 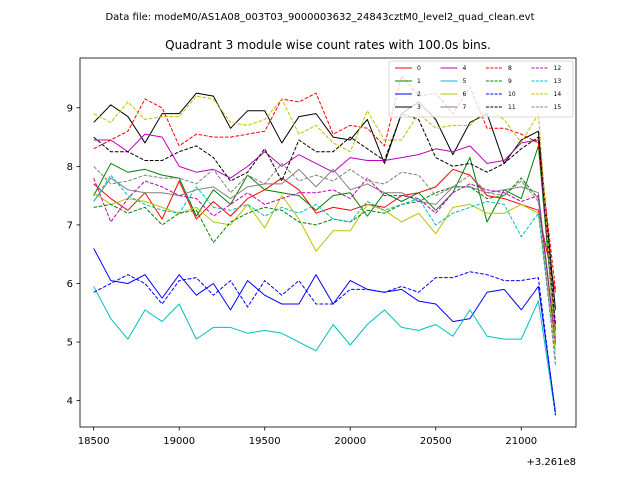 What do you see at coordinates (350, 441) in the screenshot?
I see `x-tick-label: 20000` at bounding box center [350, 441].